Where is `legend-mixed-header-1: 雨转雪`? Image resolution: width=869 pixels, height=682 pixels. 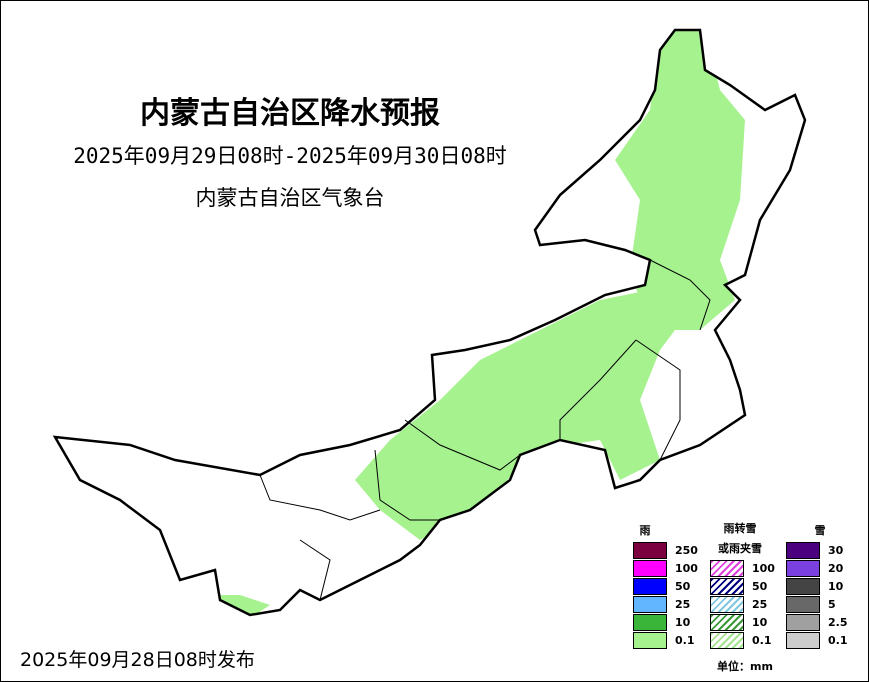
legend-mixed-header-1: 雨转雪 is located at coordinates (740, 528).